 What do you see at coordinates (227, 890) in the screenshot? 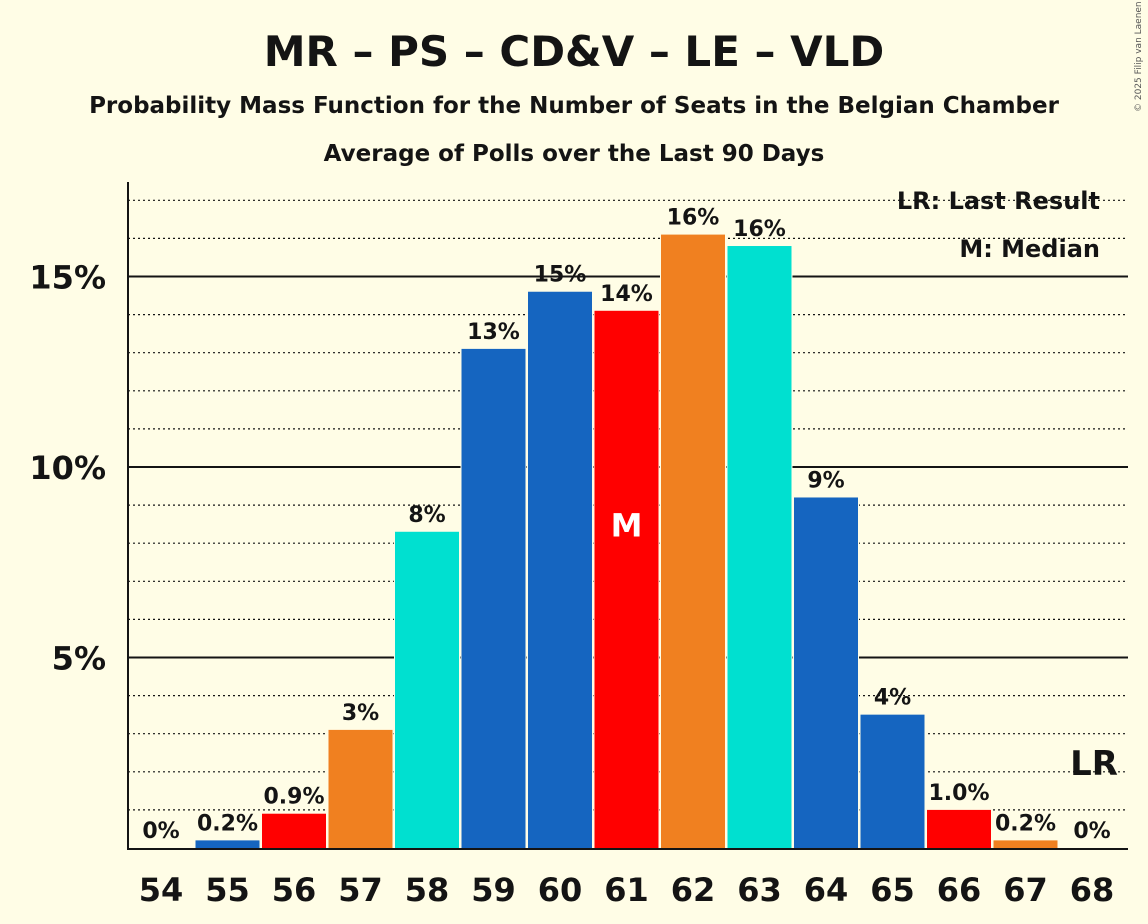
I see `x-tick-label-55: 55` at bounding box center [227, 890].